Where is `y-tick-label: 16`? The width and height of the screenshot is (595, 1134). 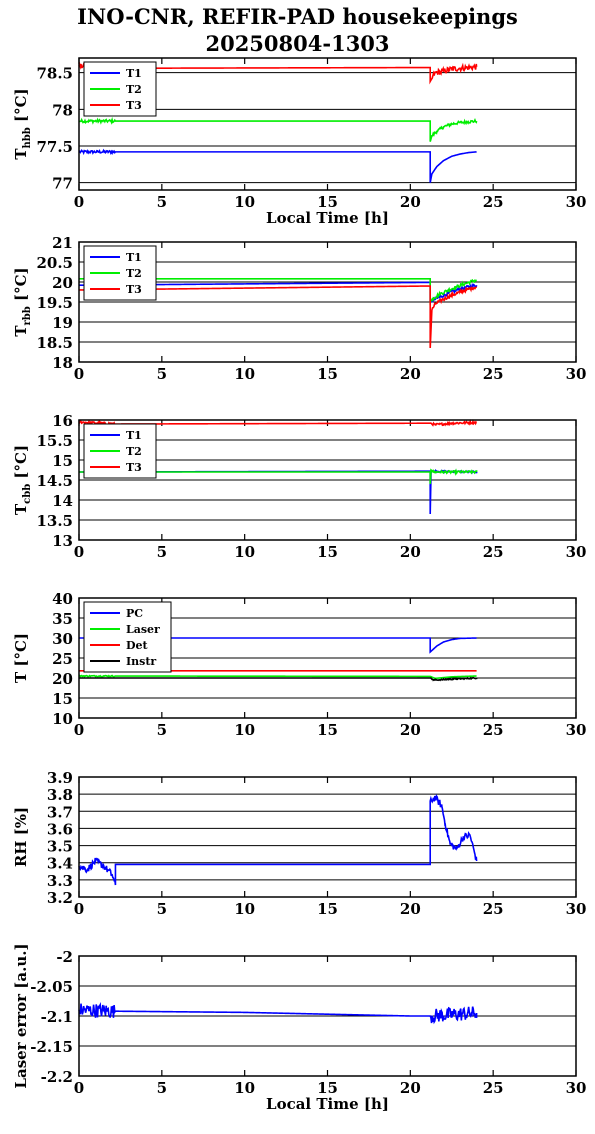
y-tick-label: 16 is located at coordinates (62, 421).